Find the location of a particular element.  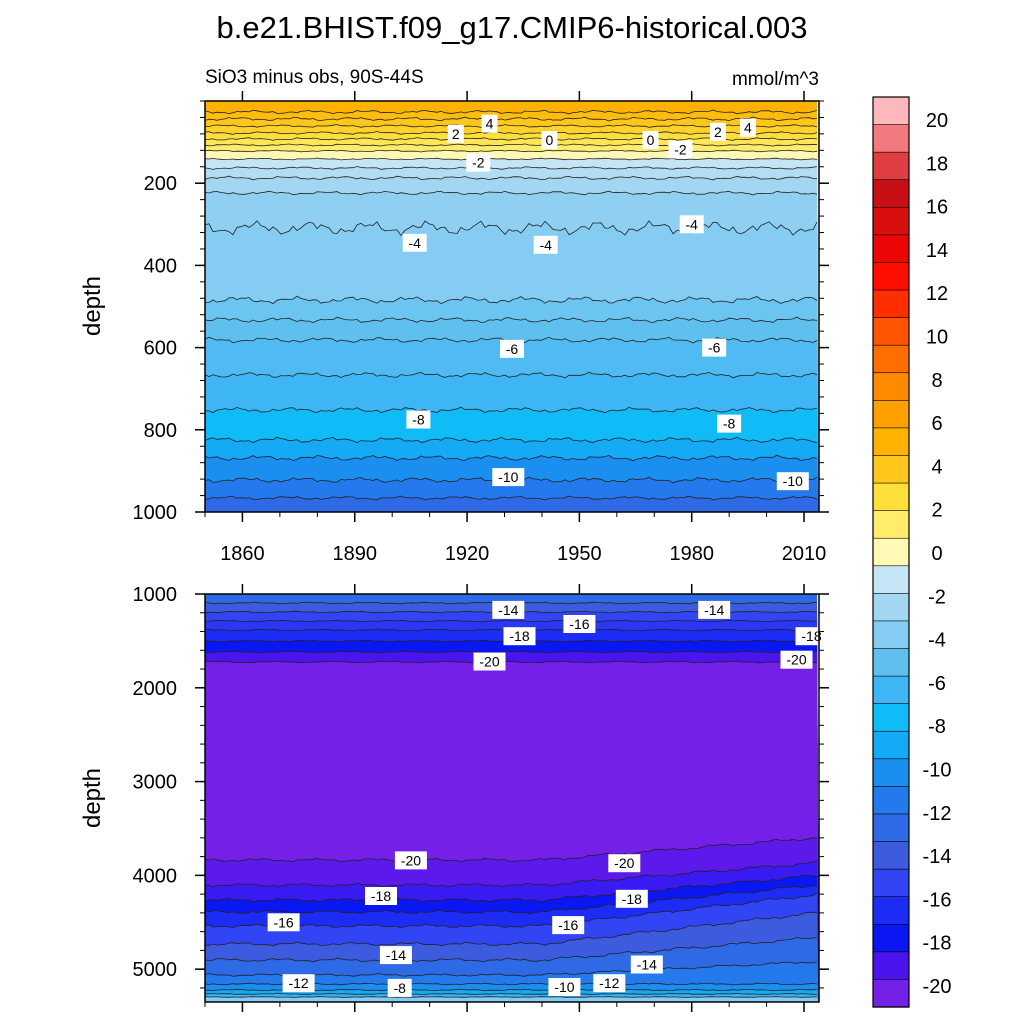

colorbar-tick-label: -20 is located at coordinates (937, 987).